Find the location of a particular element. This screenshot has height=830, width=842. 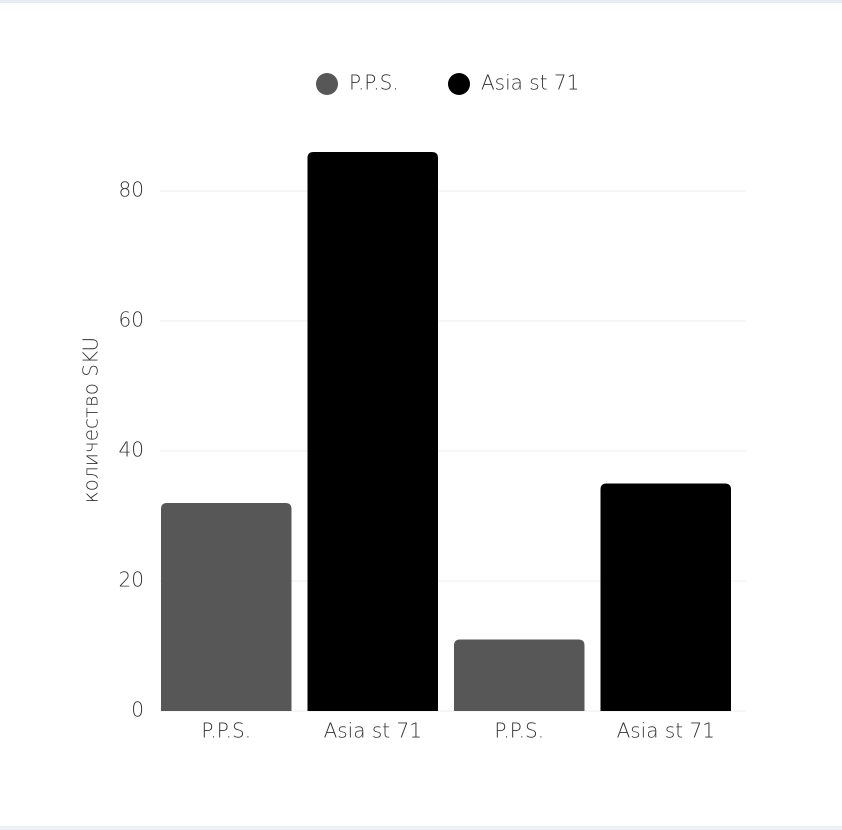

legend-label: P.P.S. is located at coordinates (374, 83).